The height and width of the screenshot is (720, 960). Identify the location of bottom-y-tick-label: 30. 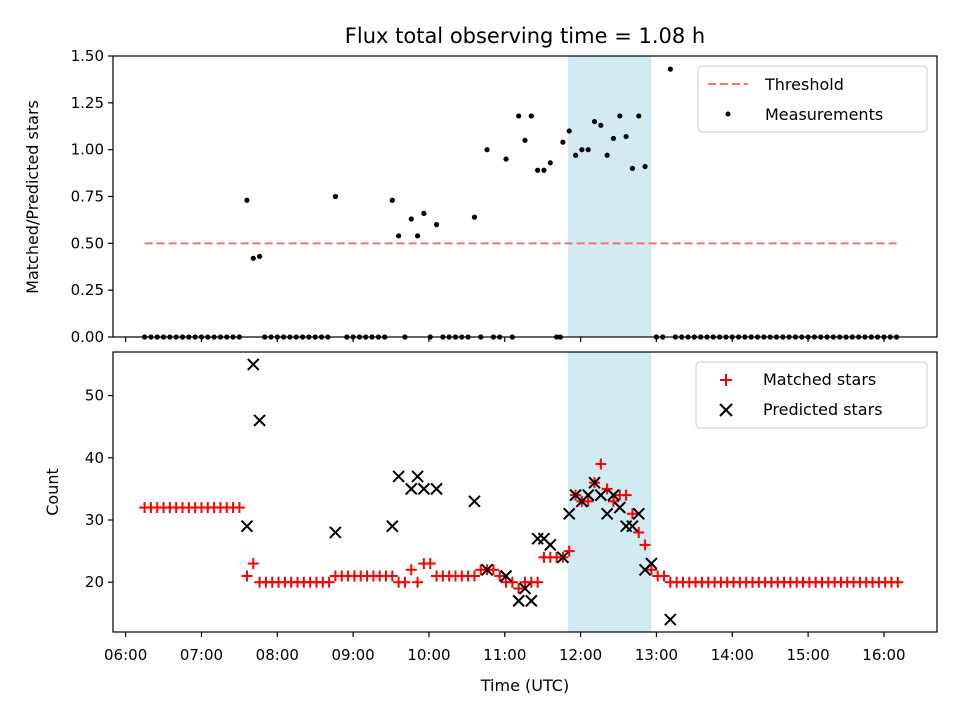
(94, 520).